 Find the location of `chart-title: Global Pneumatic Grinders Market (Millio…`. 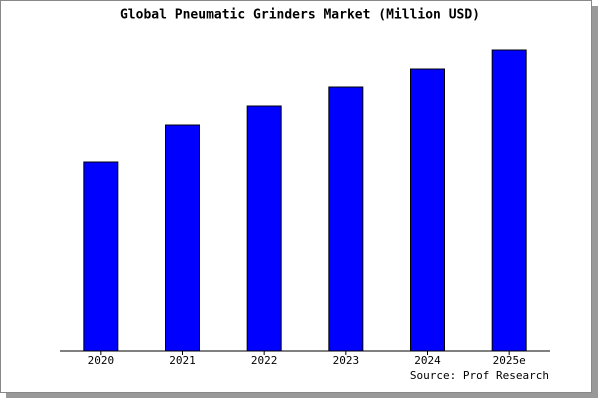

chart-title: Global Pneumatic Grinders Market (Millio… is located at coordinates (300, 15).